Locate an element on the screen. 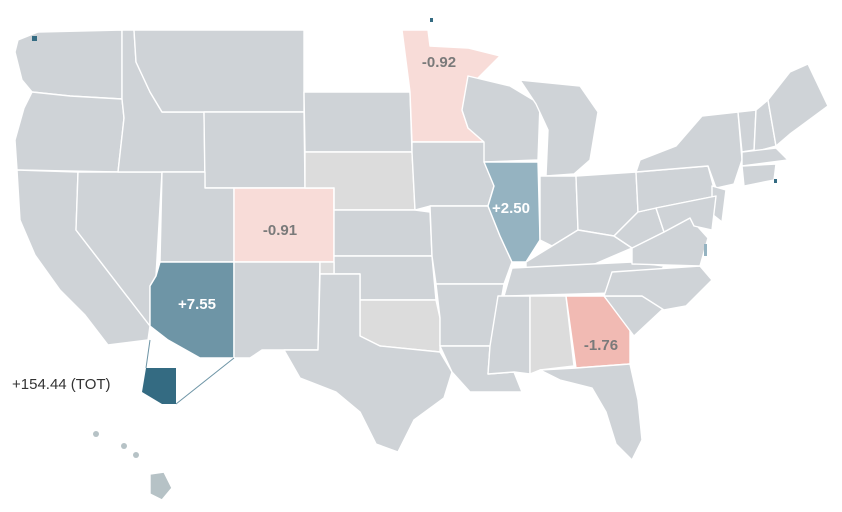 The image size is (842, 512). state-vermont is located at coordinates (747, 131).